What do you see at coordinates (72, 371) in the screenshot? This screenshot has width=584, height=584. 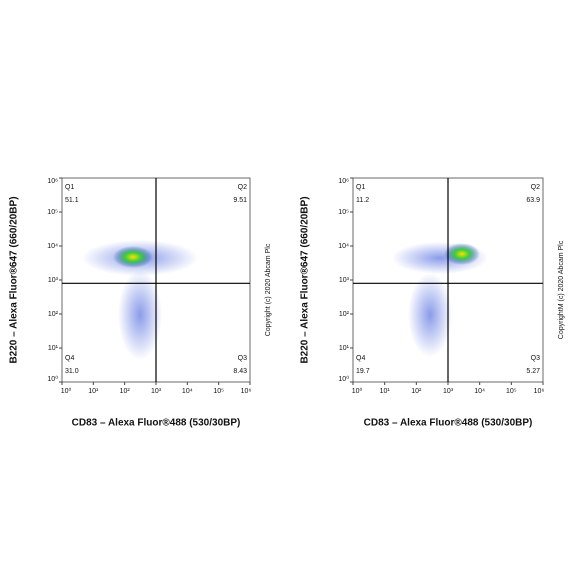 I see `quadrant-percent: 31.0` at bounding box center [72, 371].